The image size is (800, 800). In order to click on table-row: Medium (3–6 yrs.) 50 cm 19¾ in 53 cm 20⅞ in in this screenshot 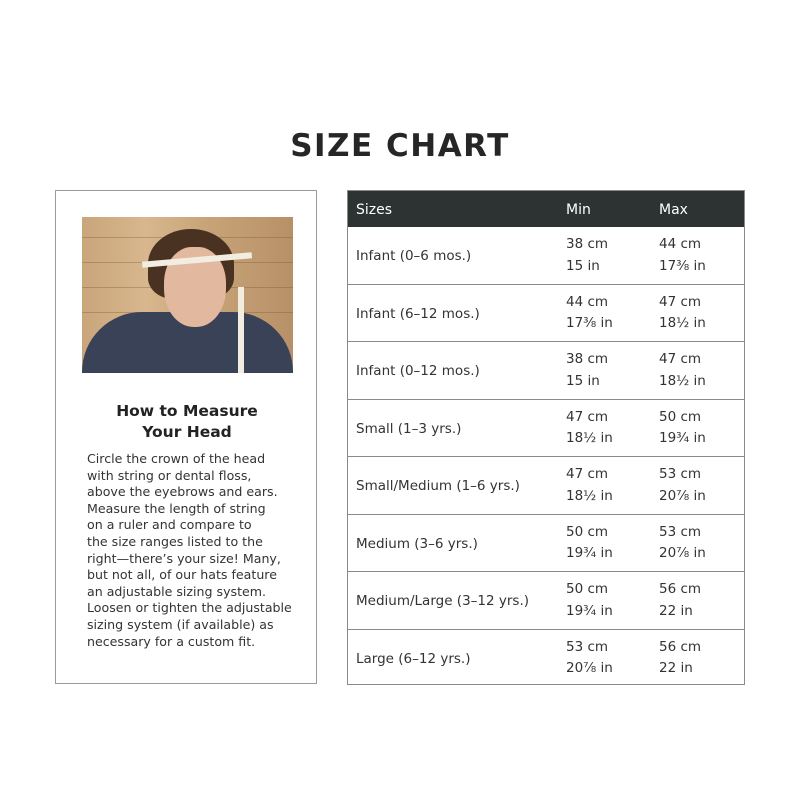, I will do `click(546, 543)`.